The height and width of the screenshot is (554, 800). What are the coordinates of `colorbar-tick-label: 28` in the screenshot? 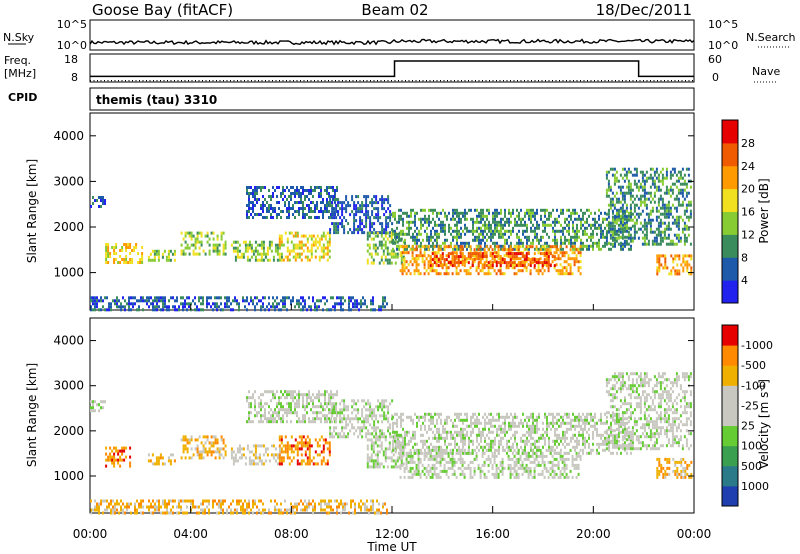 It's located at (748, 143).